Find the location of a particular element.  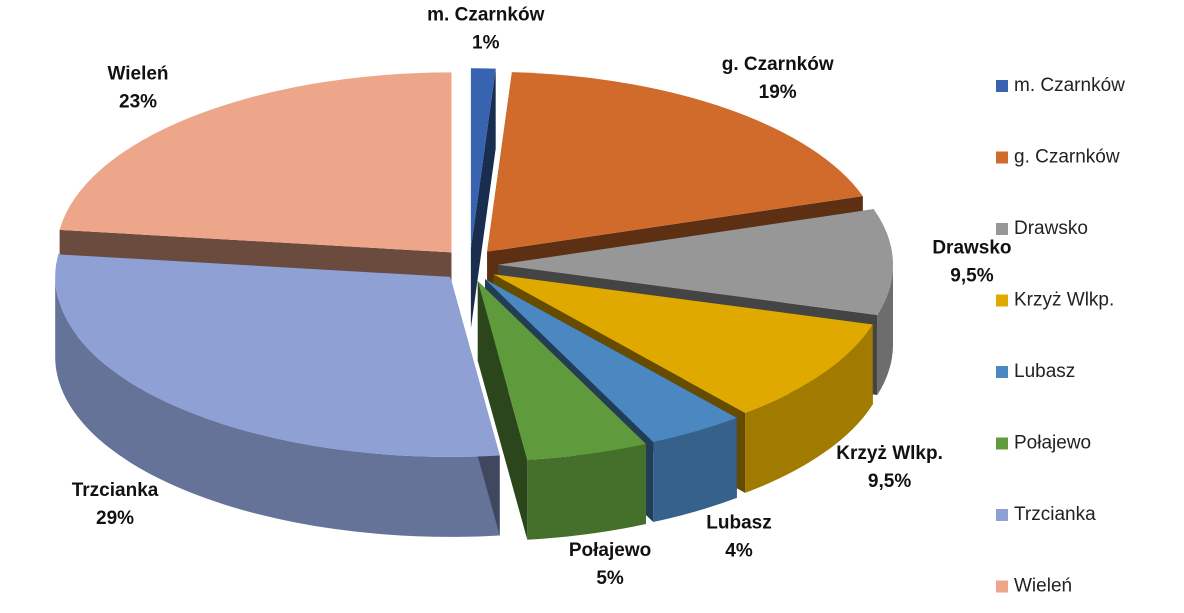

legend-label: m. Czarnków is located at coordinates (1069, 85).